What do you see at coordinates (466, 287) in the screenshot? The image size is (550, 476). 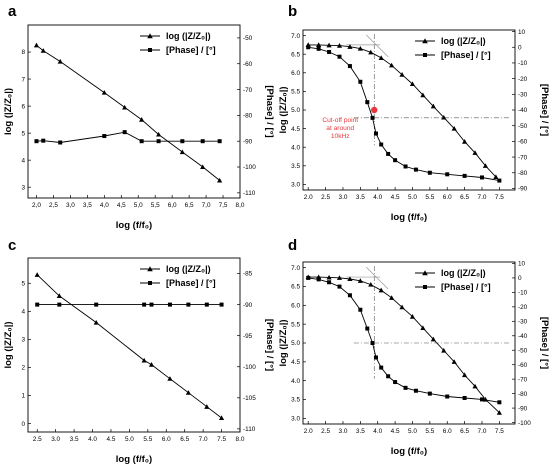 I see `legend-entry: [Phase] / [°]` at bounding box center [466, 287].